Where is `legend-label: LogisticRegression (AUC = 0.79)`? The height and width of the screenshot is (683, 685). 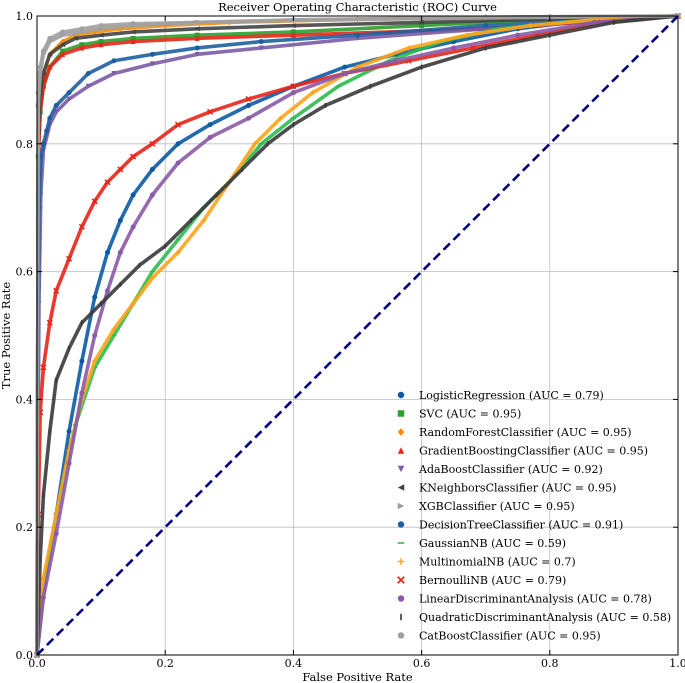 legend-label: LogisticRegression (AUC = 0.79) is located at coordinates (511, 395).